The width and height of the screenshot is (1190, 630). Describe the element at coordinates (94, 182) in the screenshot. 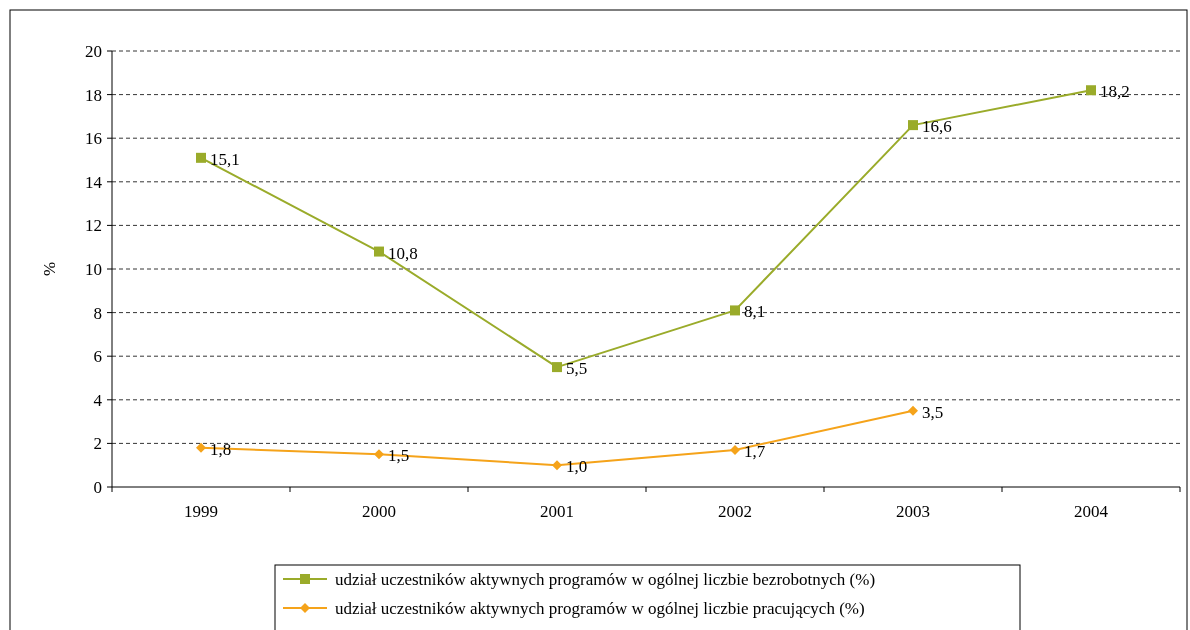

I see `y-tick-label: 14` at that location.